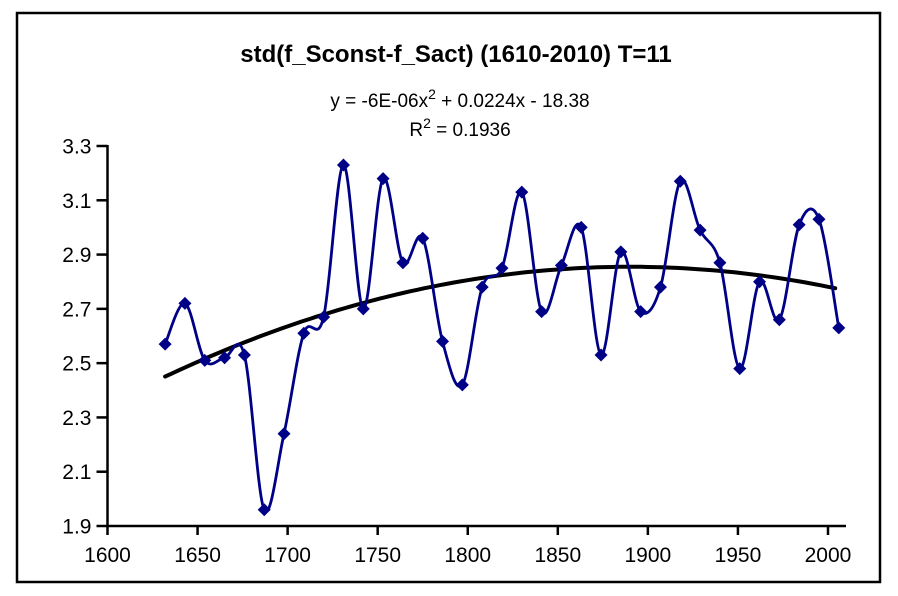 The height and width of the screenshot is (596, 898). I want to click on x-axis-tick-label: 1700, so click(287, 555).